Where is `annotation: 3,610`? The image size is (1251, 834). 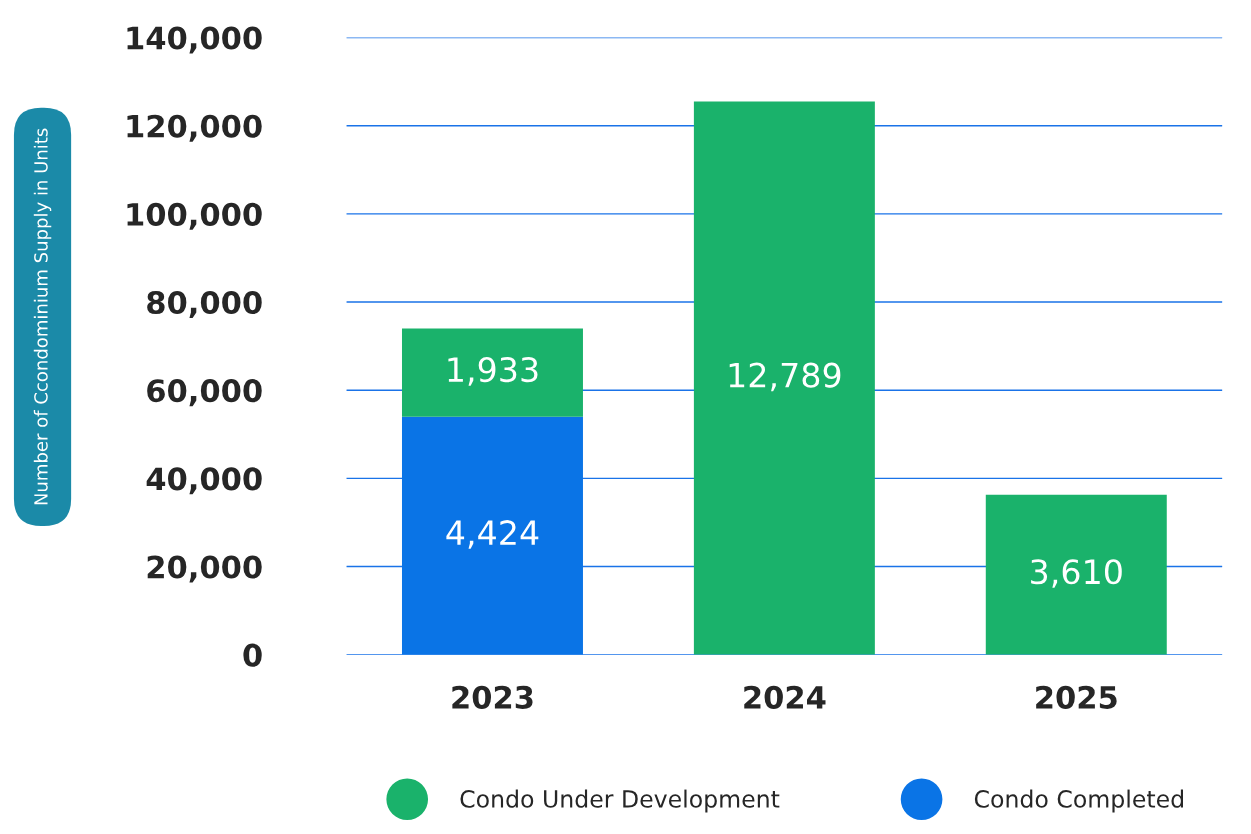
annotation: 3,610 is located at coordinates (1076, 573).